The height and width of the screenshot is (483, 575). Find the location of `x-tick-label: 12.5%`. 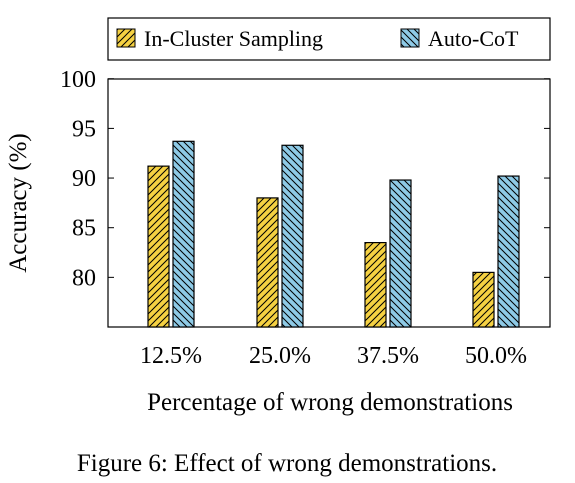

x-tick-label: 12.5% is located at coordinates (171, 356).